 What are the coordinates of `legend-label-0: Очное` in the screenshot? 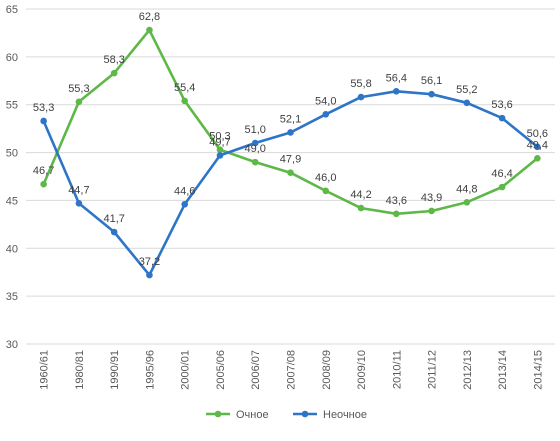 It's located at (252, 415).